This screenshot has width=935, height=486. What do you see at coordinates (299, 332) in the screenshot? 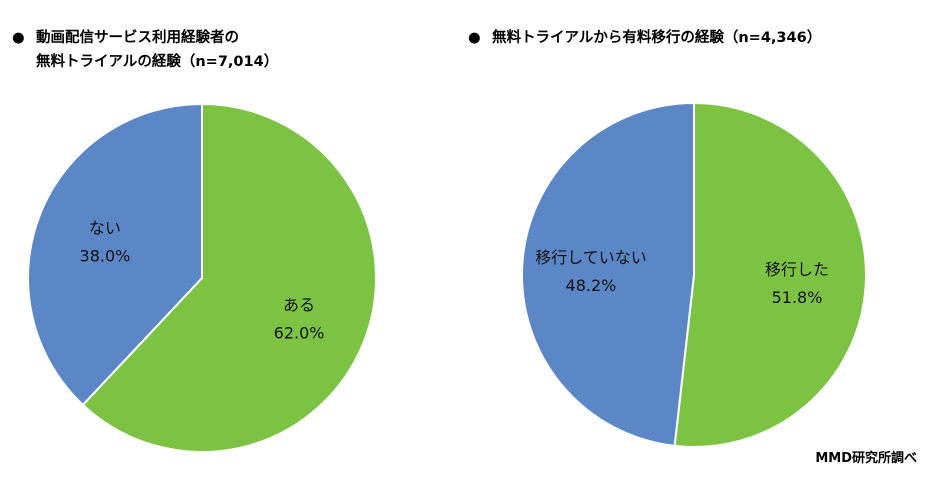
I see `slice-aru-value-label: 62.0%` at bounding box center [299, 332].